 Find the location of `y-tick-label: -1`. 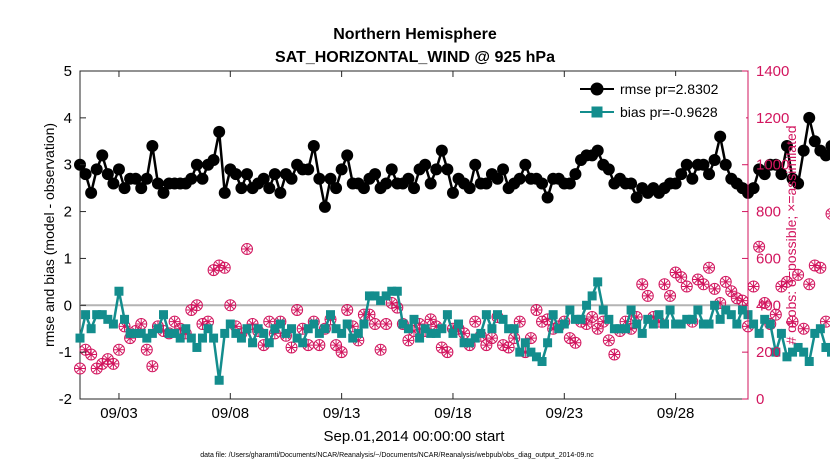

y-tick-label: -1 is located at coordinates (65, 352).